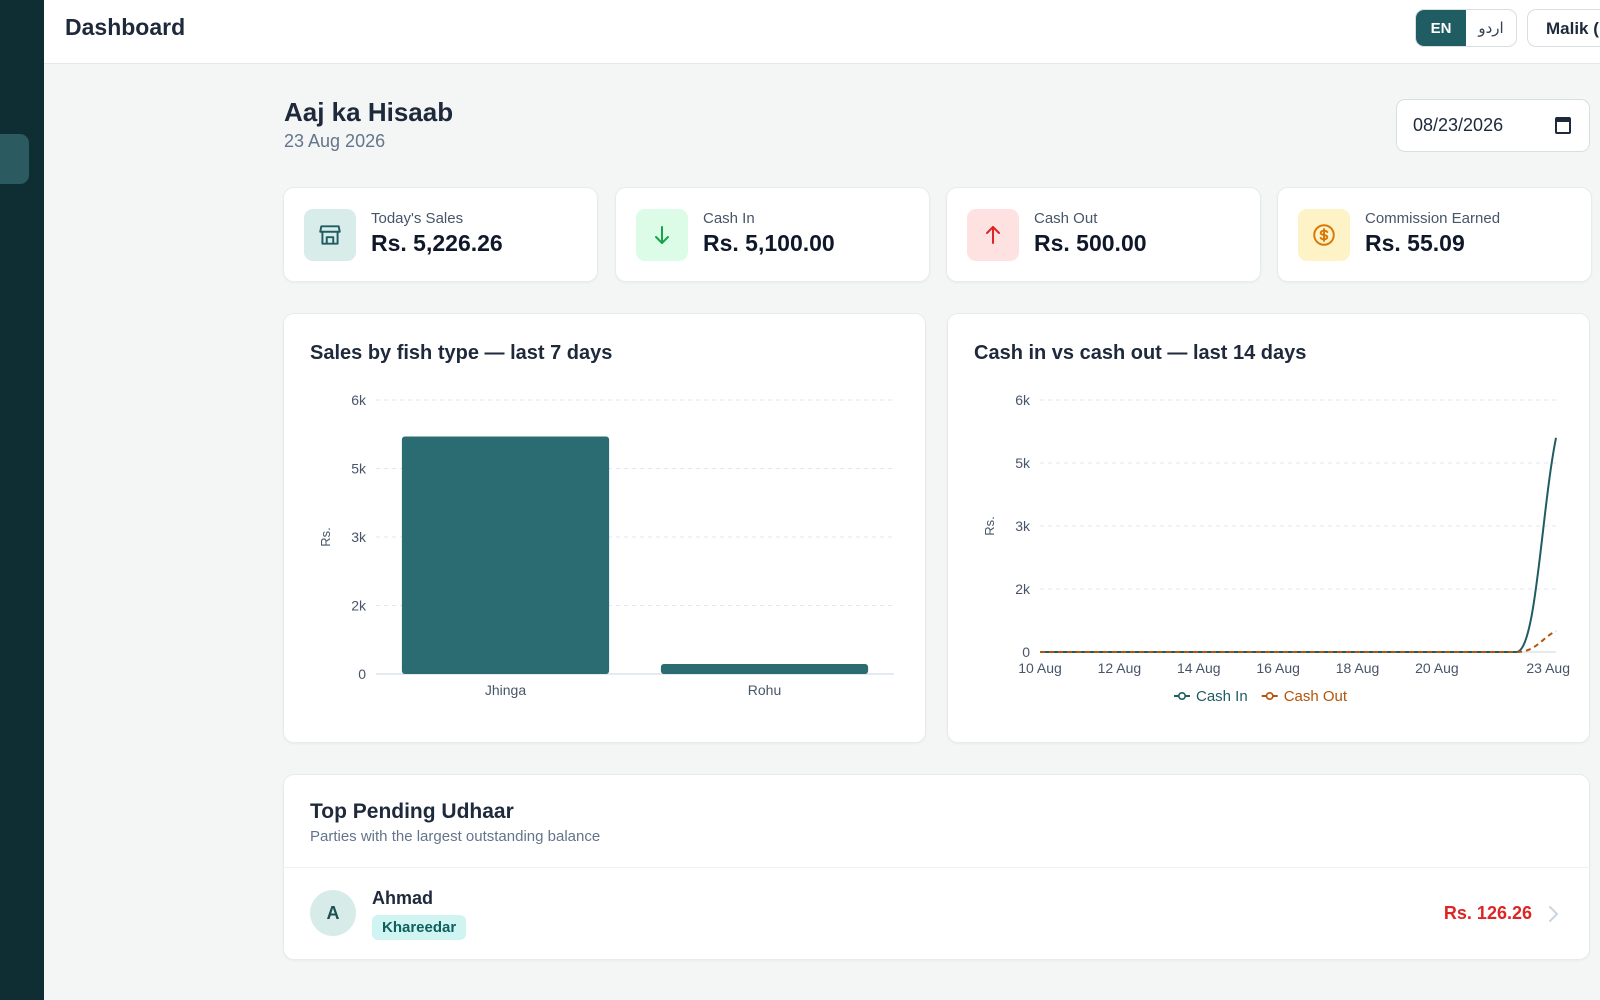  Describe the element at coordinates (1324, 235) in the screenshot. I see `dollar-coin-icon` at that location.